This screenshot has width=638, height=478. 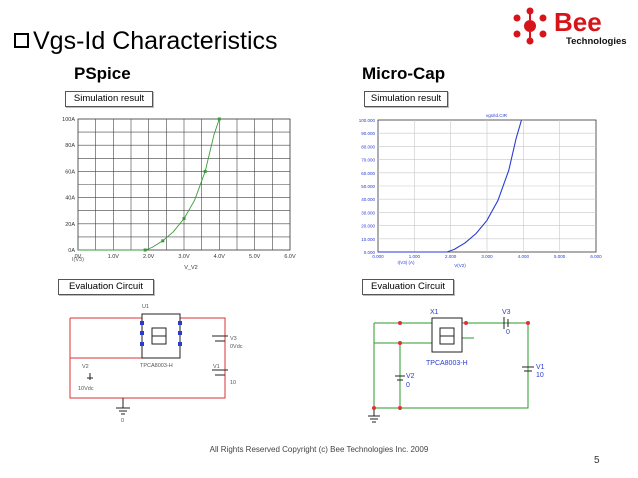 I want to click on microcap-circuit: X1 TPCA8003-H V3 0 V1 10 V2 0, so click(x=466, y=363).